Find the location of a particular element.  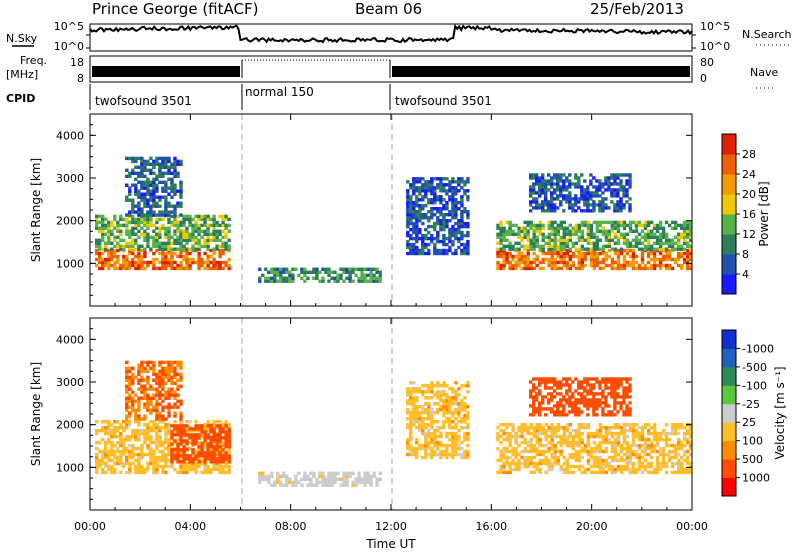

colorbar-tick-label: 8 is located at coordinates (745, 254).